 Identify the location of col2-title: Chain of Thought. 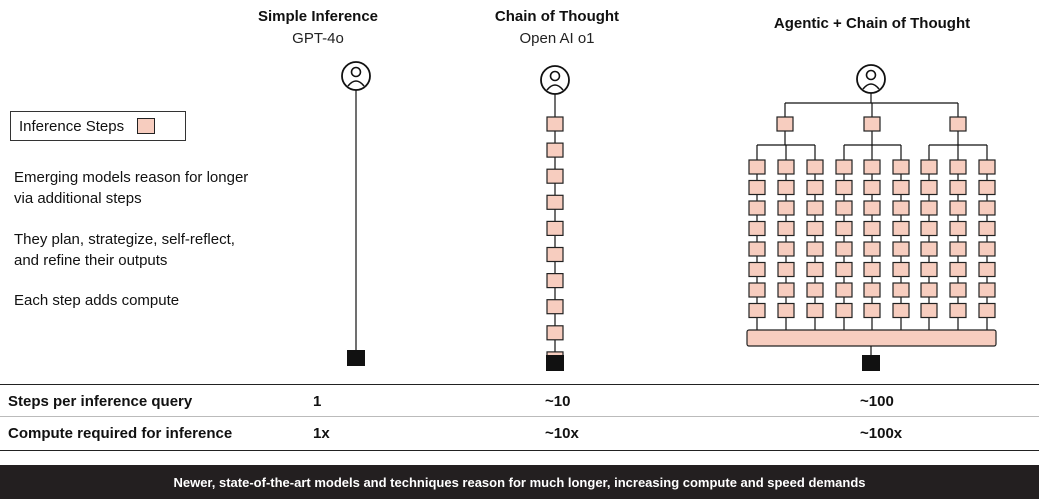
(557, 16).